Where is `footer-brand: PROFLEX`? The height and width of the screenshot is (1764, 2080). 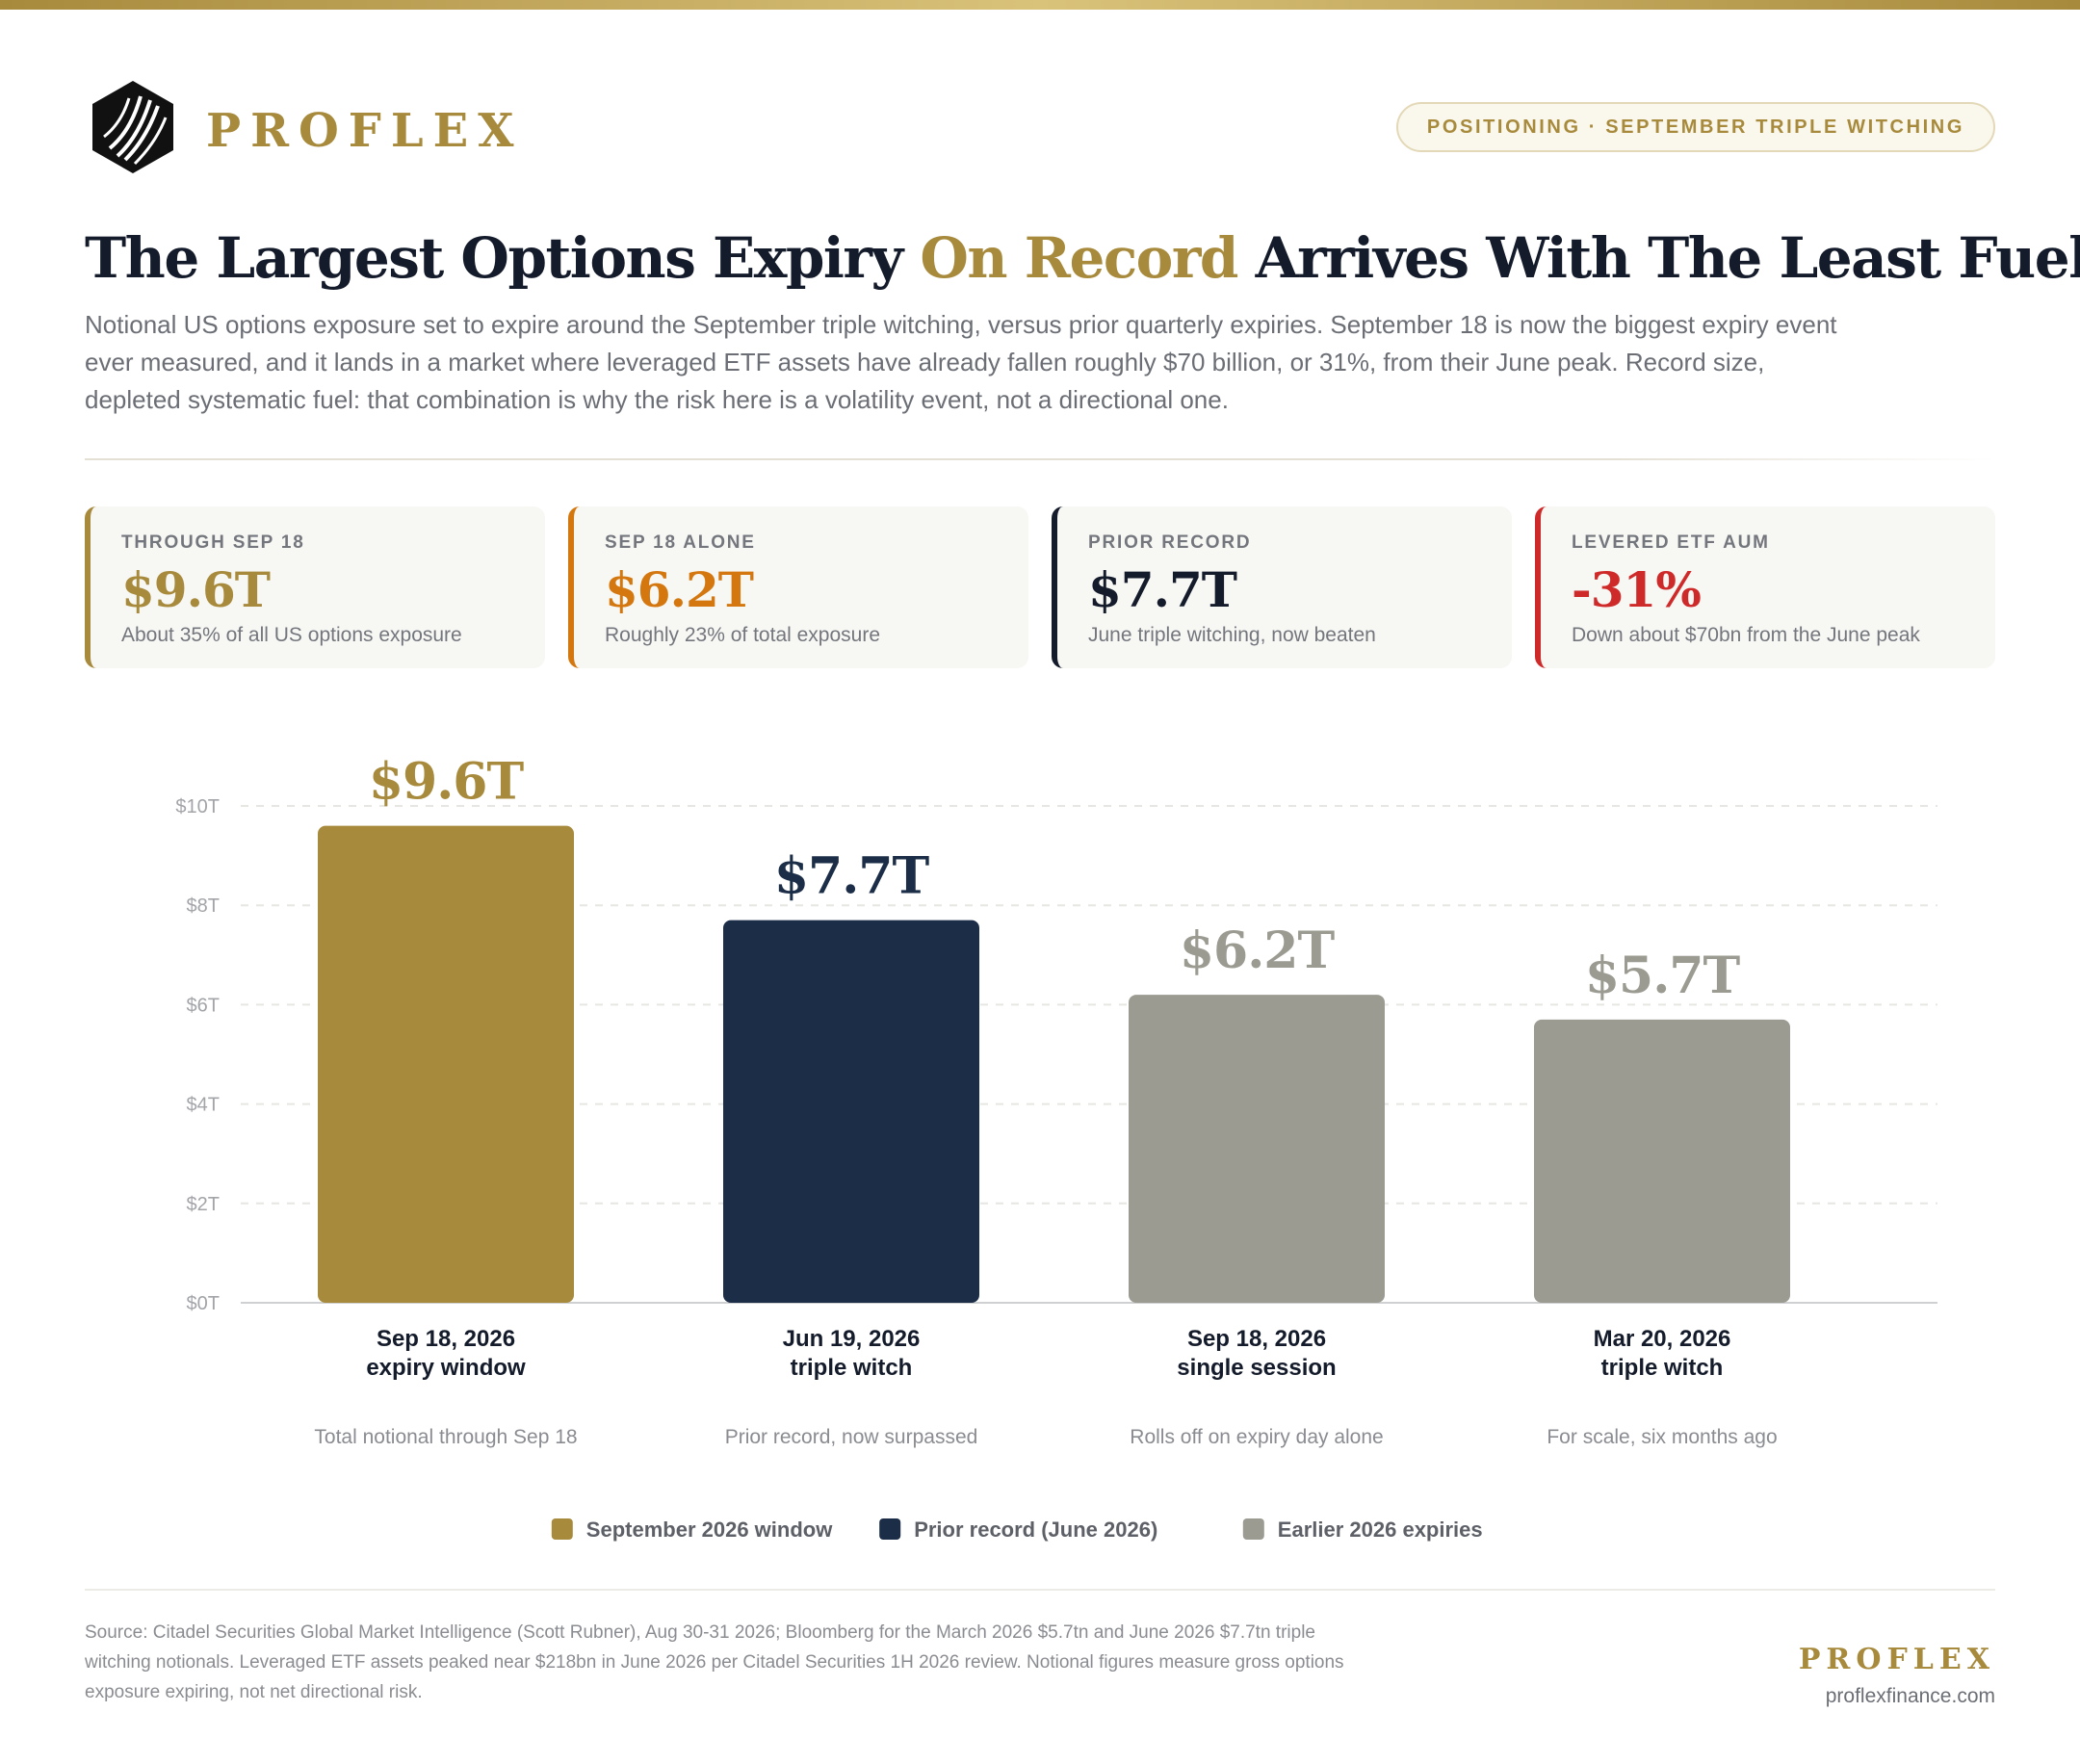
footer-brand: PROFLEX is located at coordinates (1896, 1659).